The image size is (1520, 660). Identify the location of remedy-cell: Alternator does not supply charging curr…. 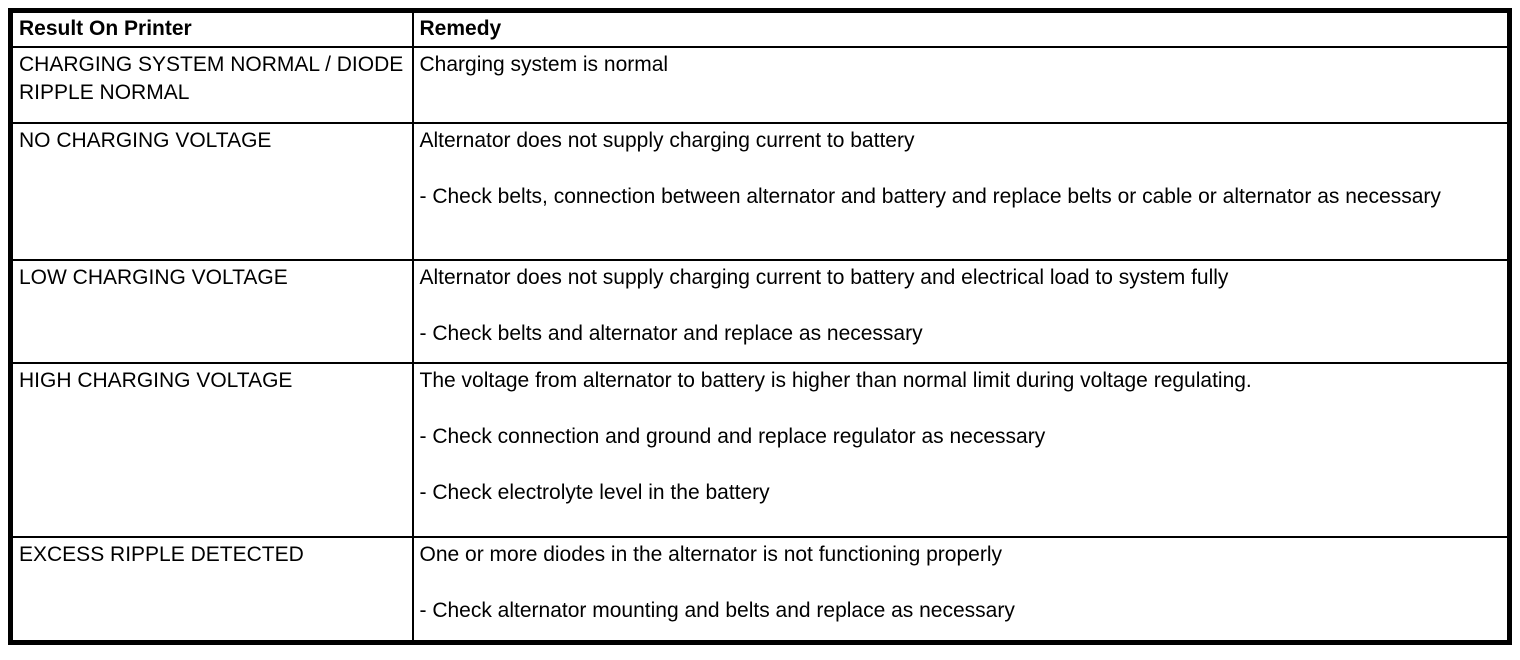
(961, 311).